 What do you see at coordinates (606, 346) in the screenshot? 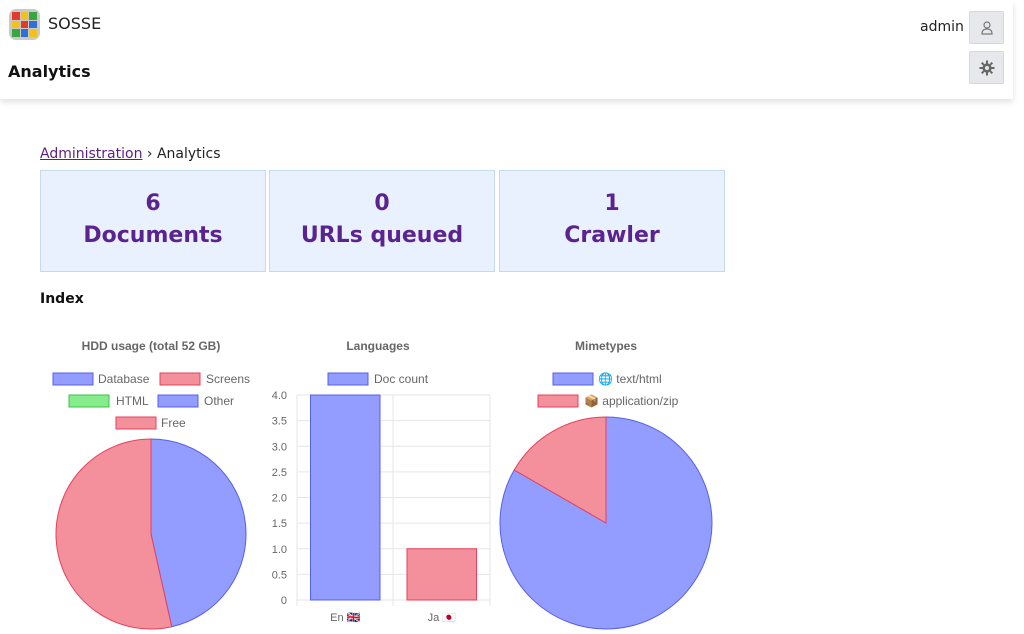
I see `chart-title: Mimetypes` at bounding box center [606, 346].